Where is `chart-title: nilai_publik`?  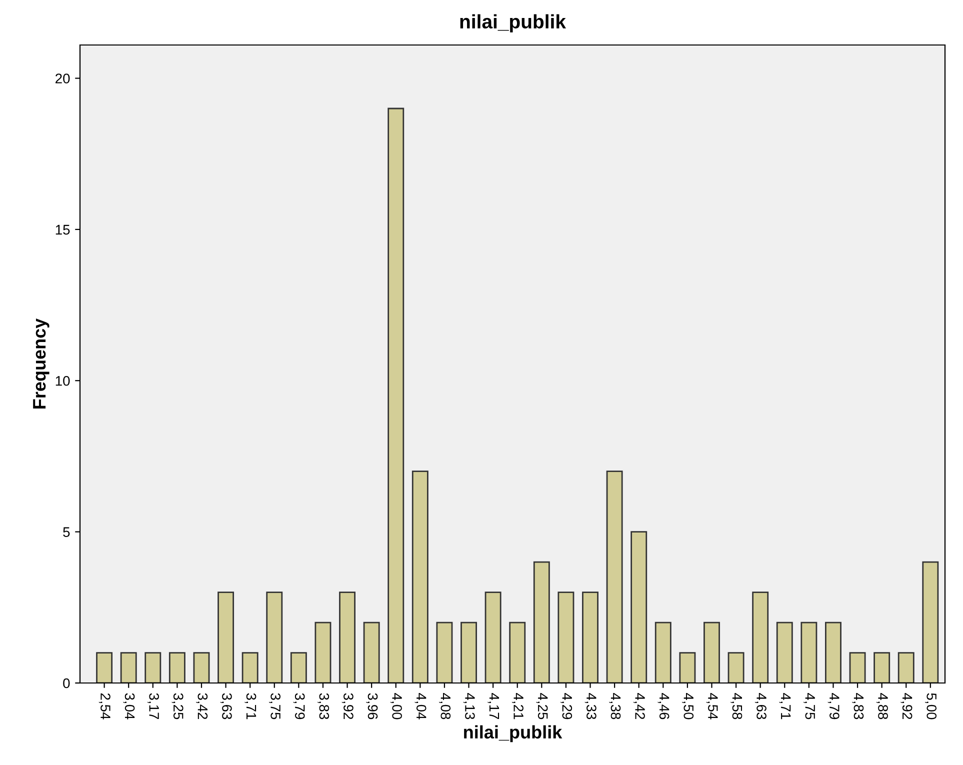 chart-title: nilai_publik is located at coordinates (513, 23).